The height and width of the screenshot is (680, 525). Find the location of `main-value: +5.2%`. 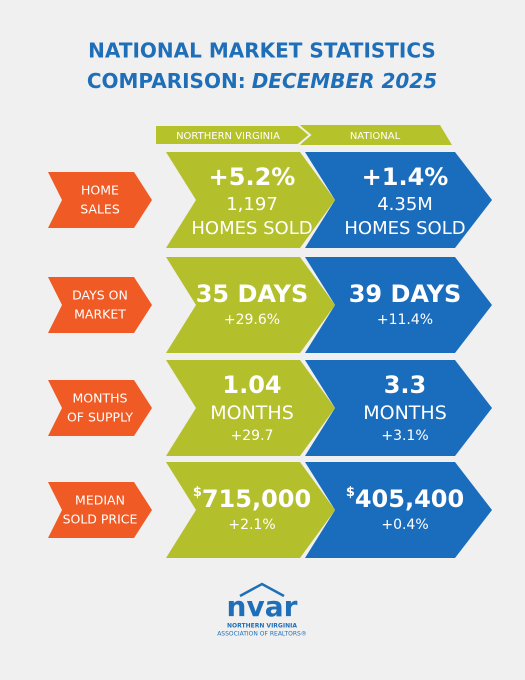

main-value: +5.2% is located at coordinates (252, 177).